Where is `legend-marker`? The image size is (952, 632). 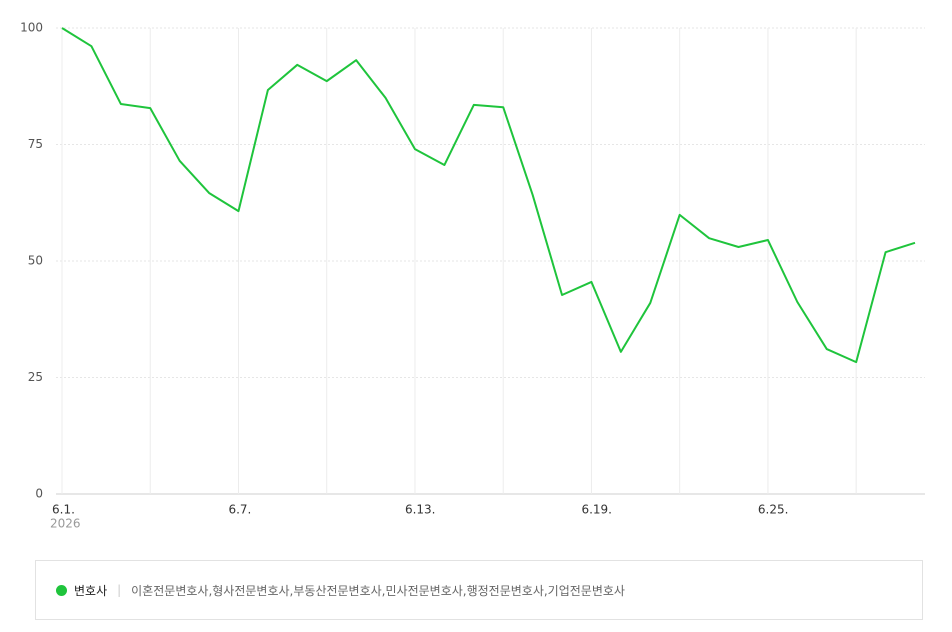
legend-marker is located at coordinates (61, 590).